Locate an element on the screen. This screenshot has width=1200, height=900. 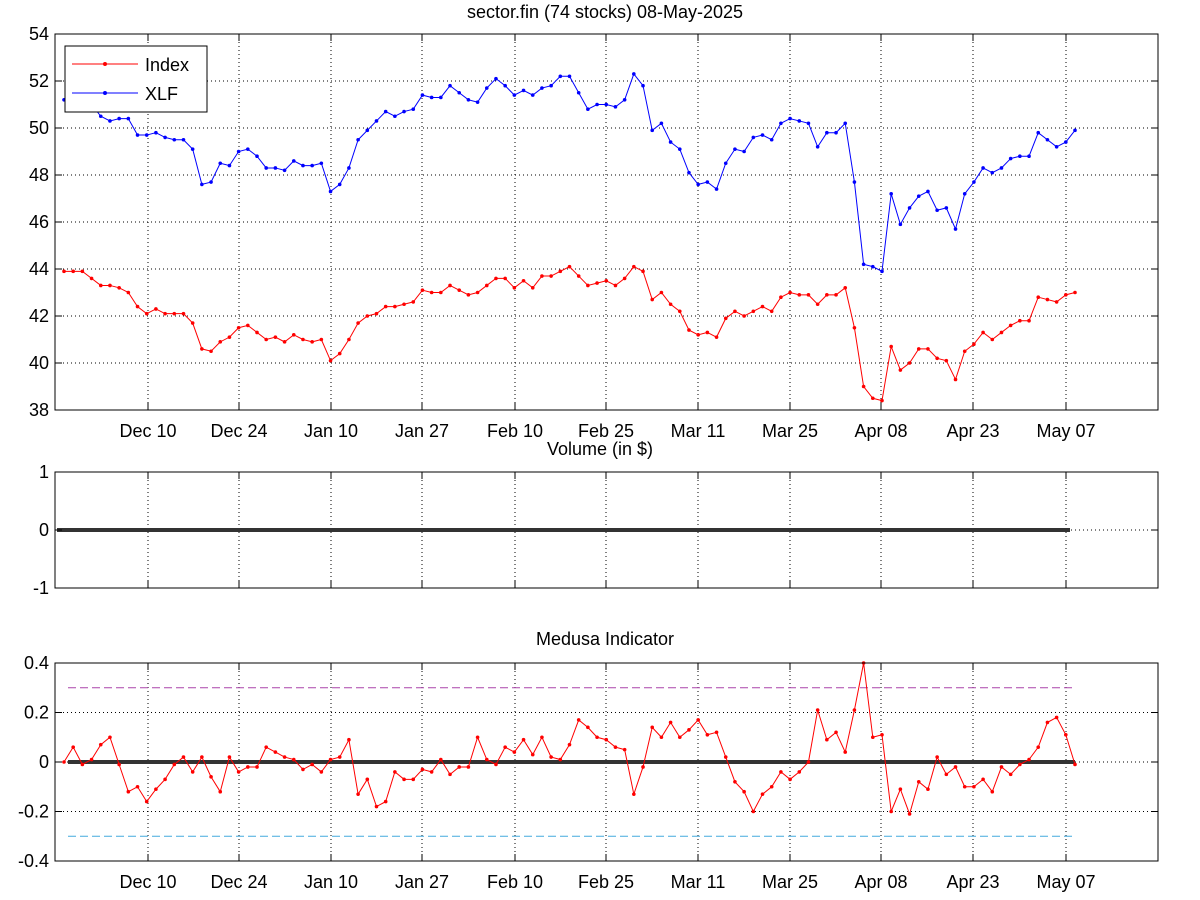
y-tick-label: 40 is located at coordinates (39, 363).